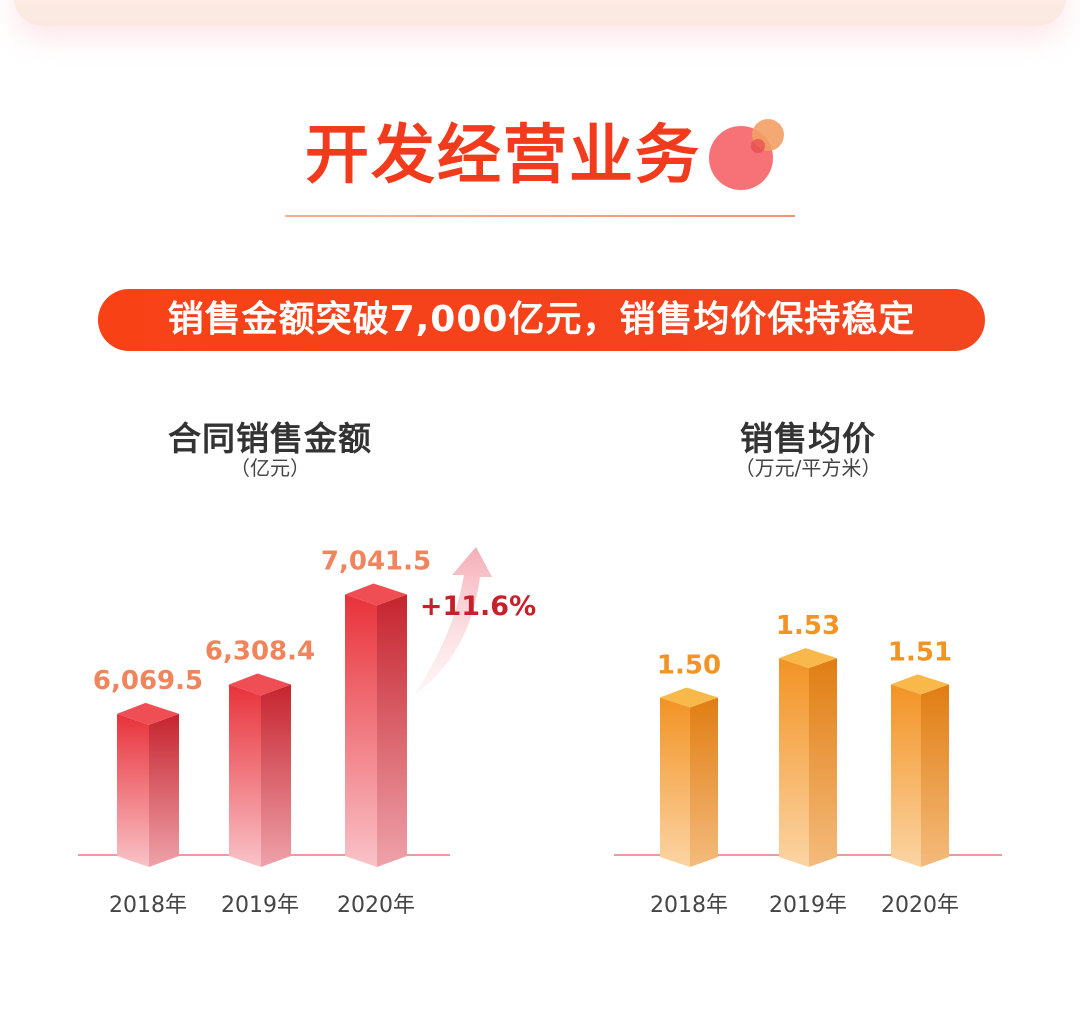  Describe the element at coordinates (270, 468) in the screenshot. I see `chart-unit-sales: （亿元）` at that location.